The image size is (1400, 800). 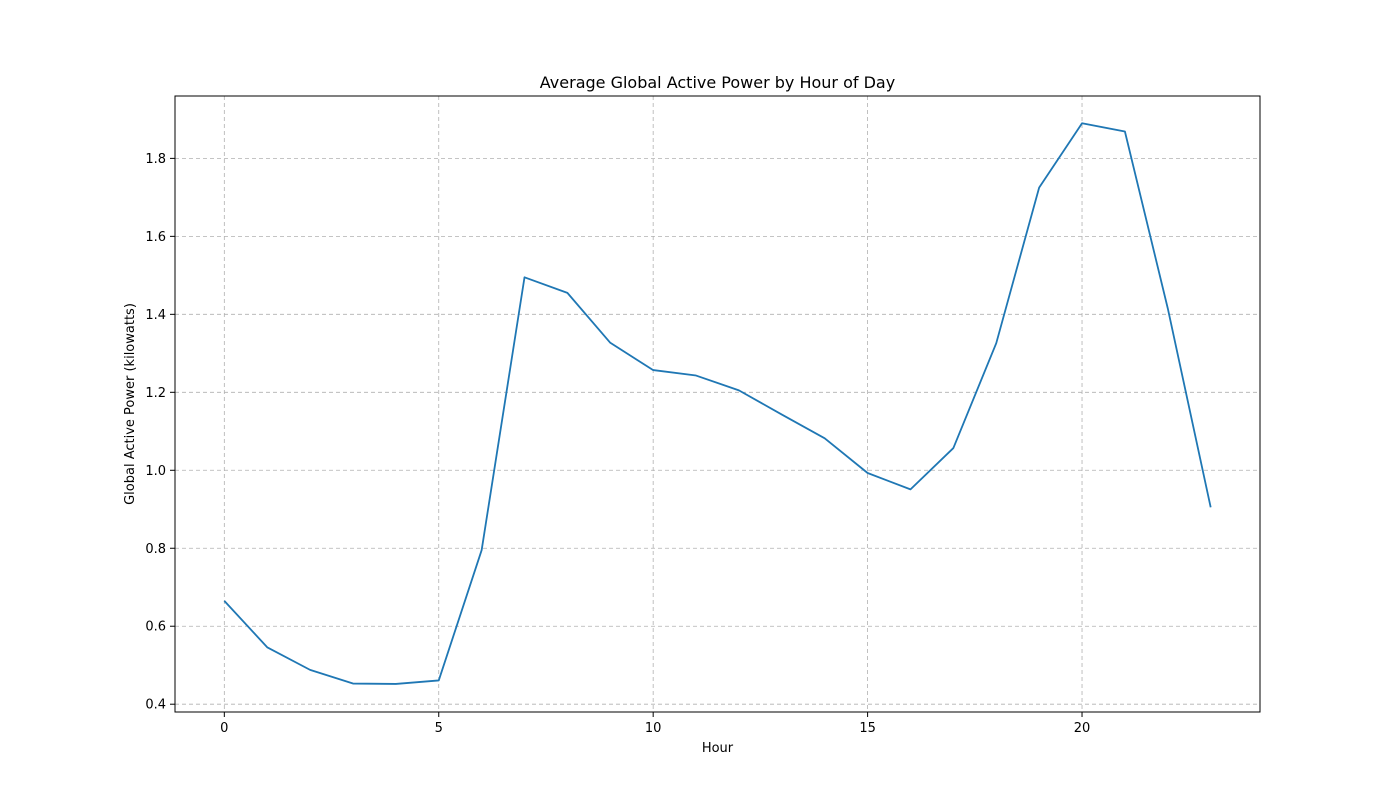 I want to click on y-tick-label: 1.0, so click(x=155, y=471).